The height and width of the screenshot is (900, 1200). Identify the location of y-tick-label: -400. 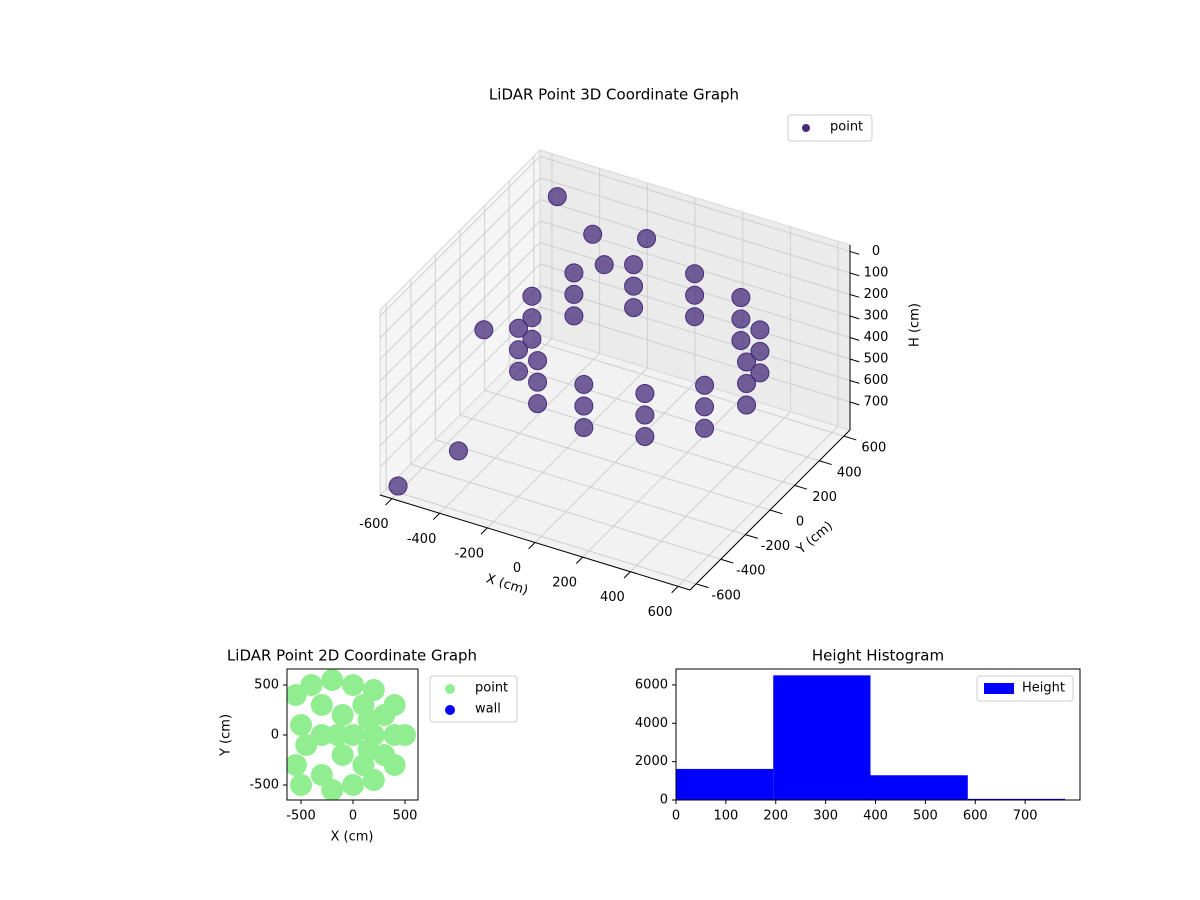
(751, 571).